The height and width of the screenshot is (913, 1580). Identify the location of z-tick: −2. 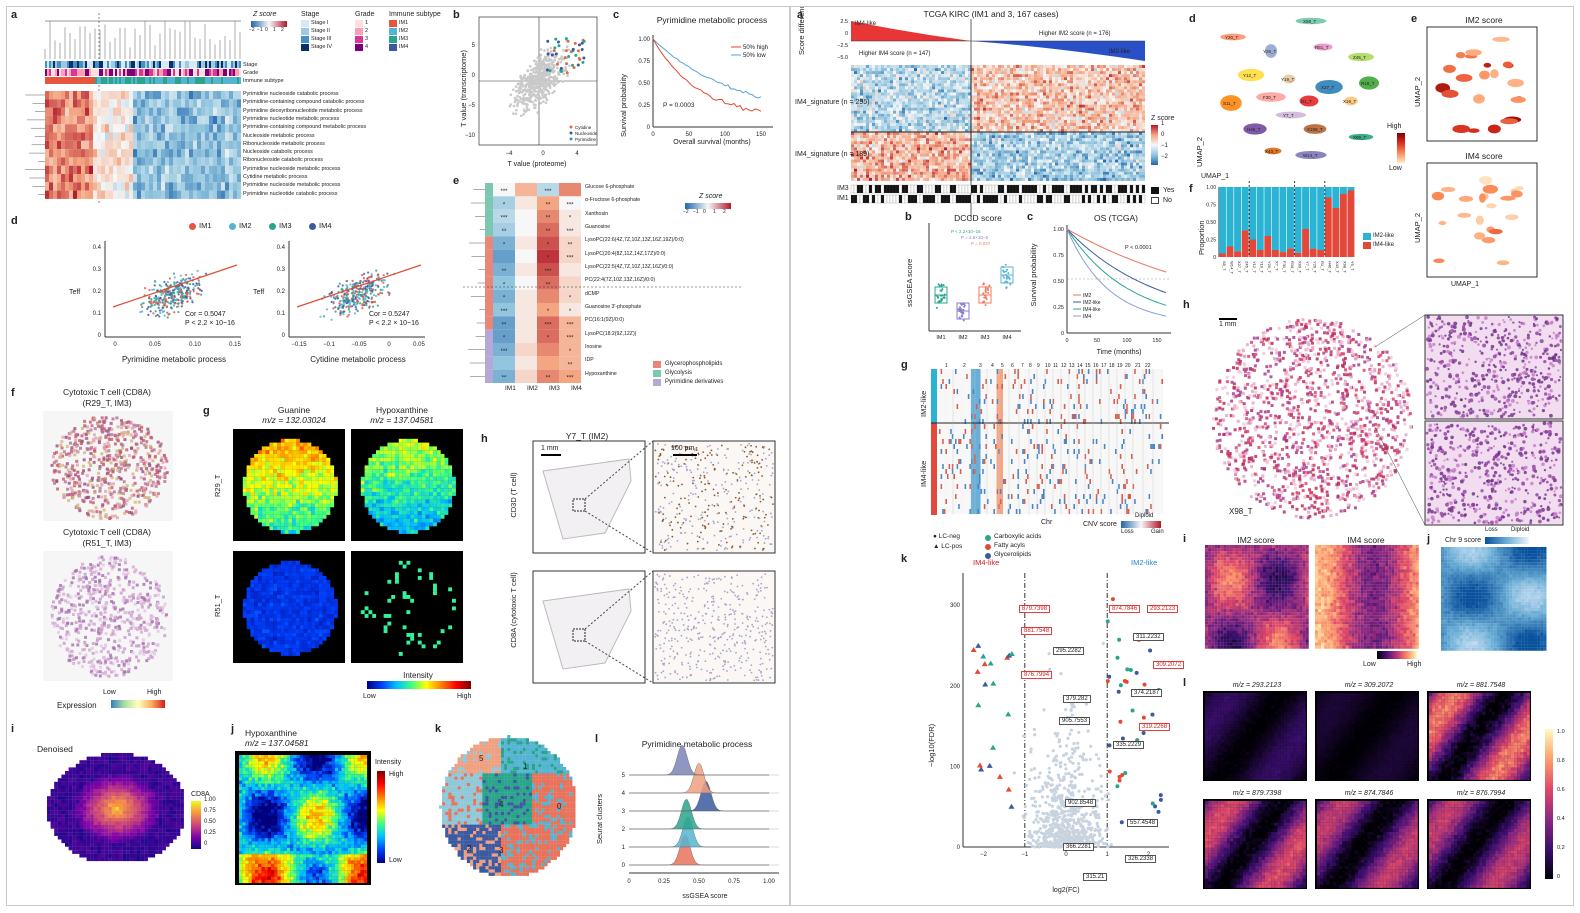
(252, 30).